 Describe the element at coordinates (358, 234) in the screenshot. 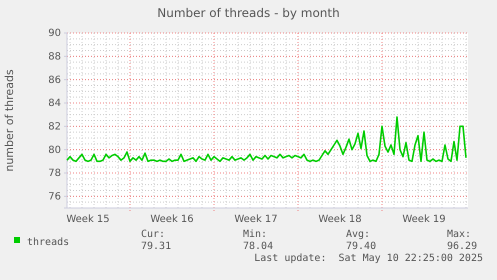

I see `text: Avg:` at that location.